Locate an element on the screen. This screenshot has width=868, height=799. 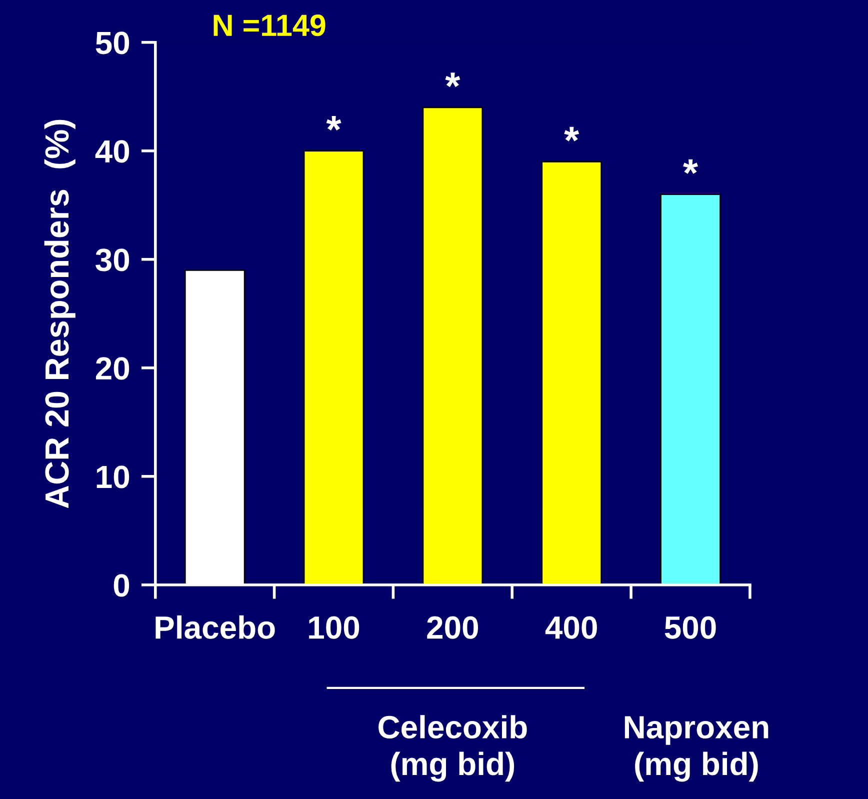
y-tick-label: 10 is located at coordinates (113, 477).